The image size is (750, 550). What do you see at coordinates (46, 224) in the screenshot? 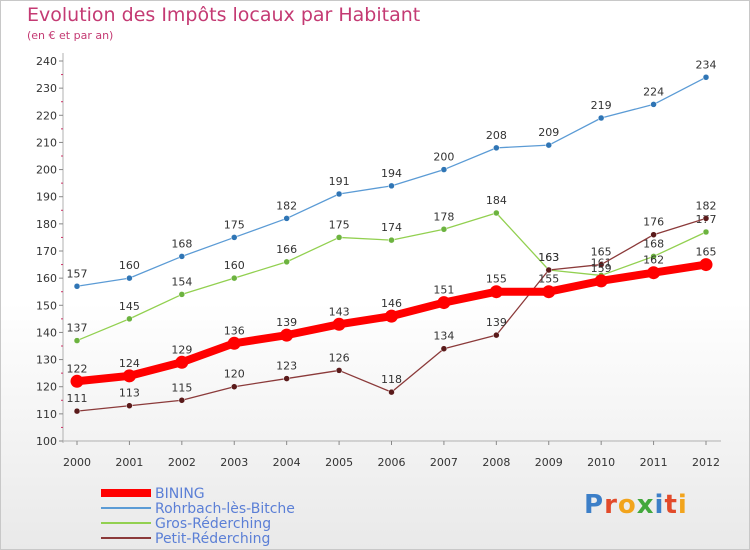
I see `y-tick-label: 180` at bounding box center [46, 224].